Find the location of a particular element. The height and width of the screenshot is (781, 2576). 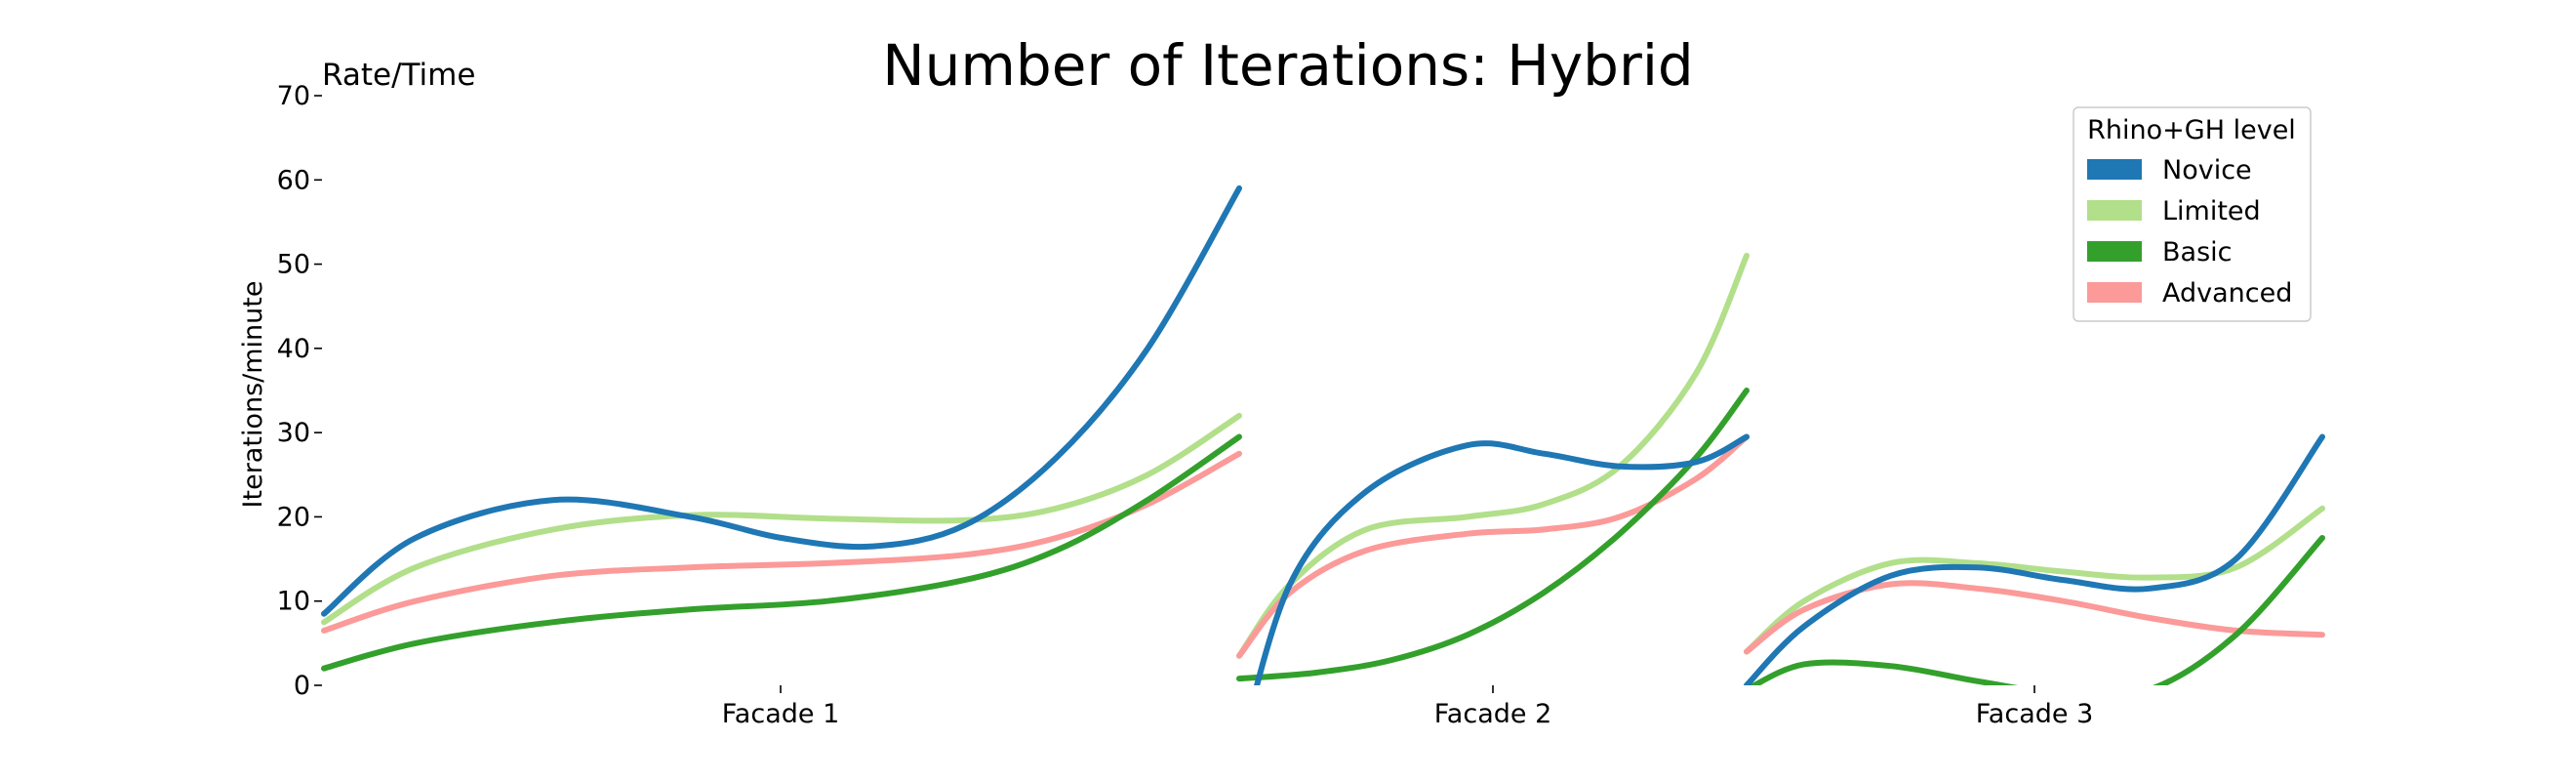

x-tick-label: Facade 3 is located at coordinates (2035, 714).